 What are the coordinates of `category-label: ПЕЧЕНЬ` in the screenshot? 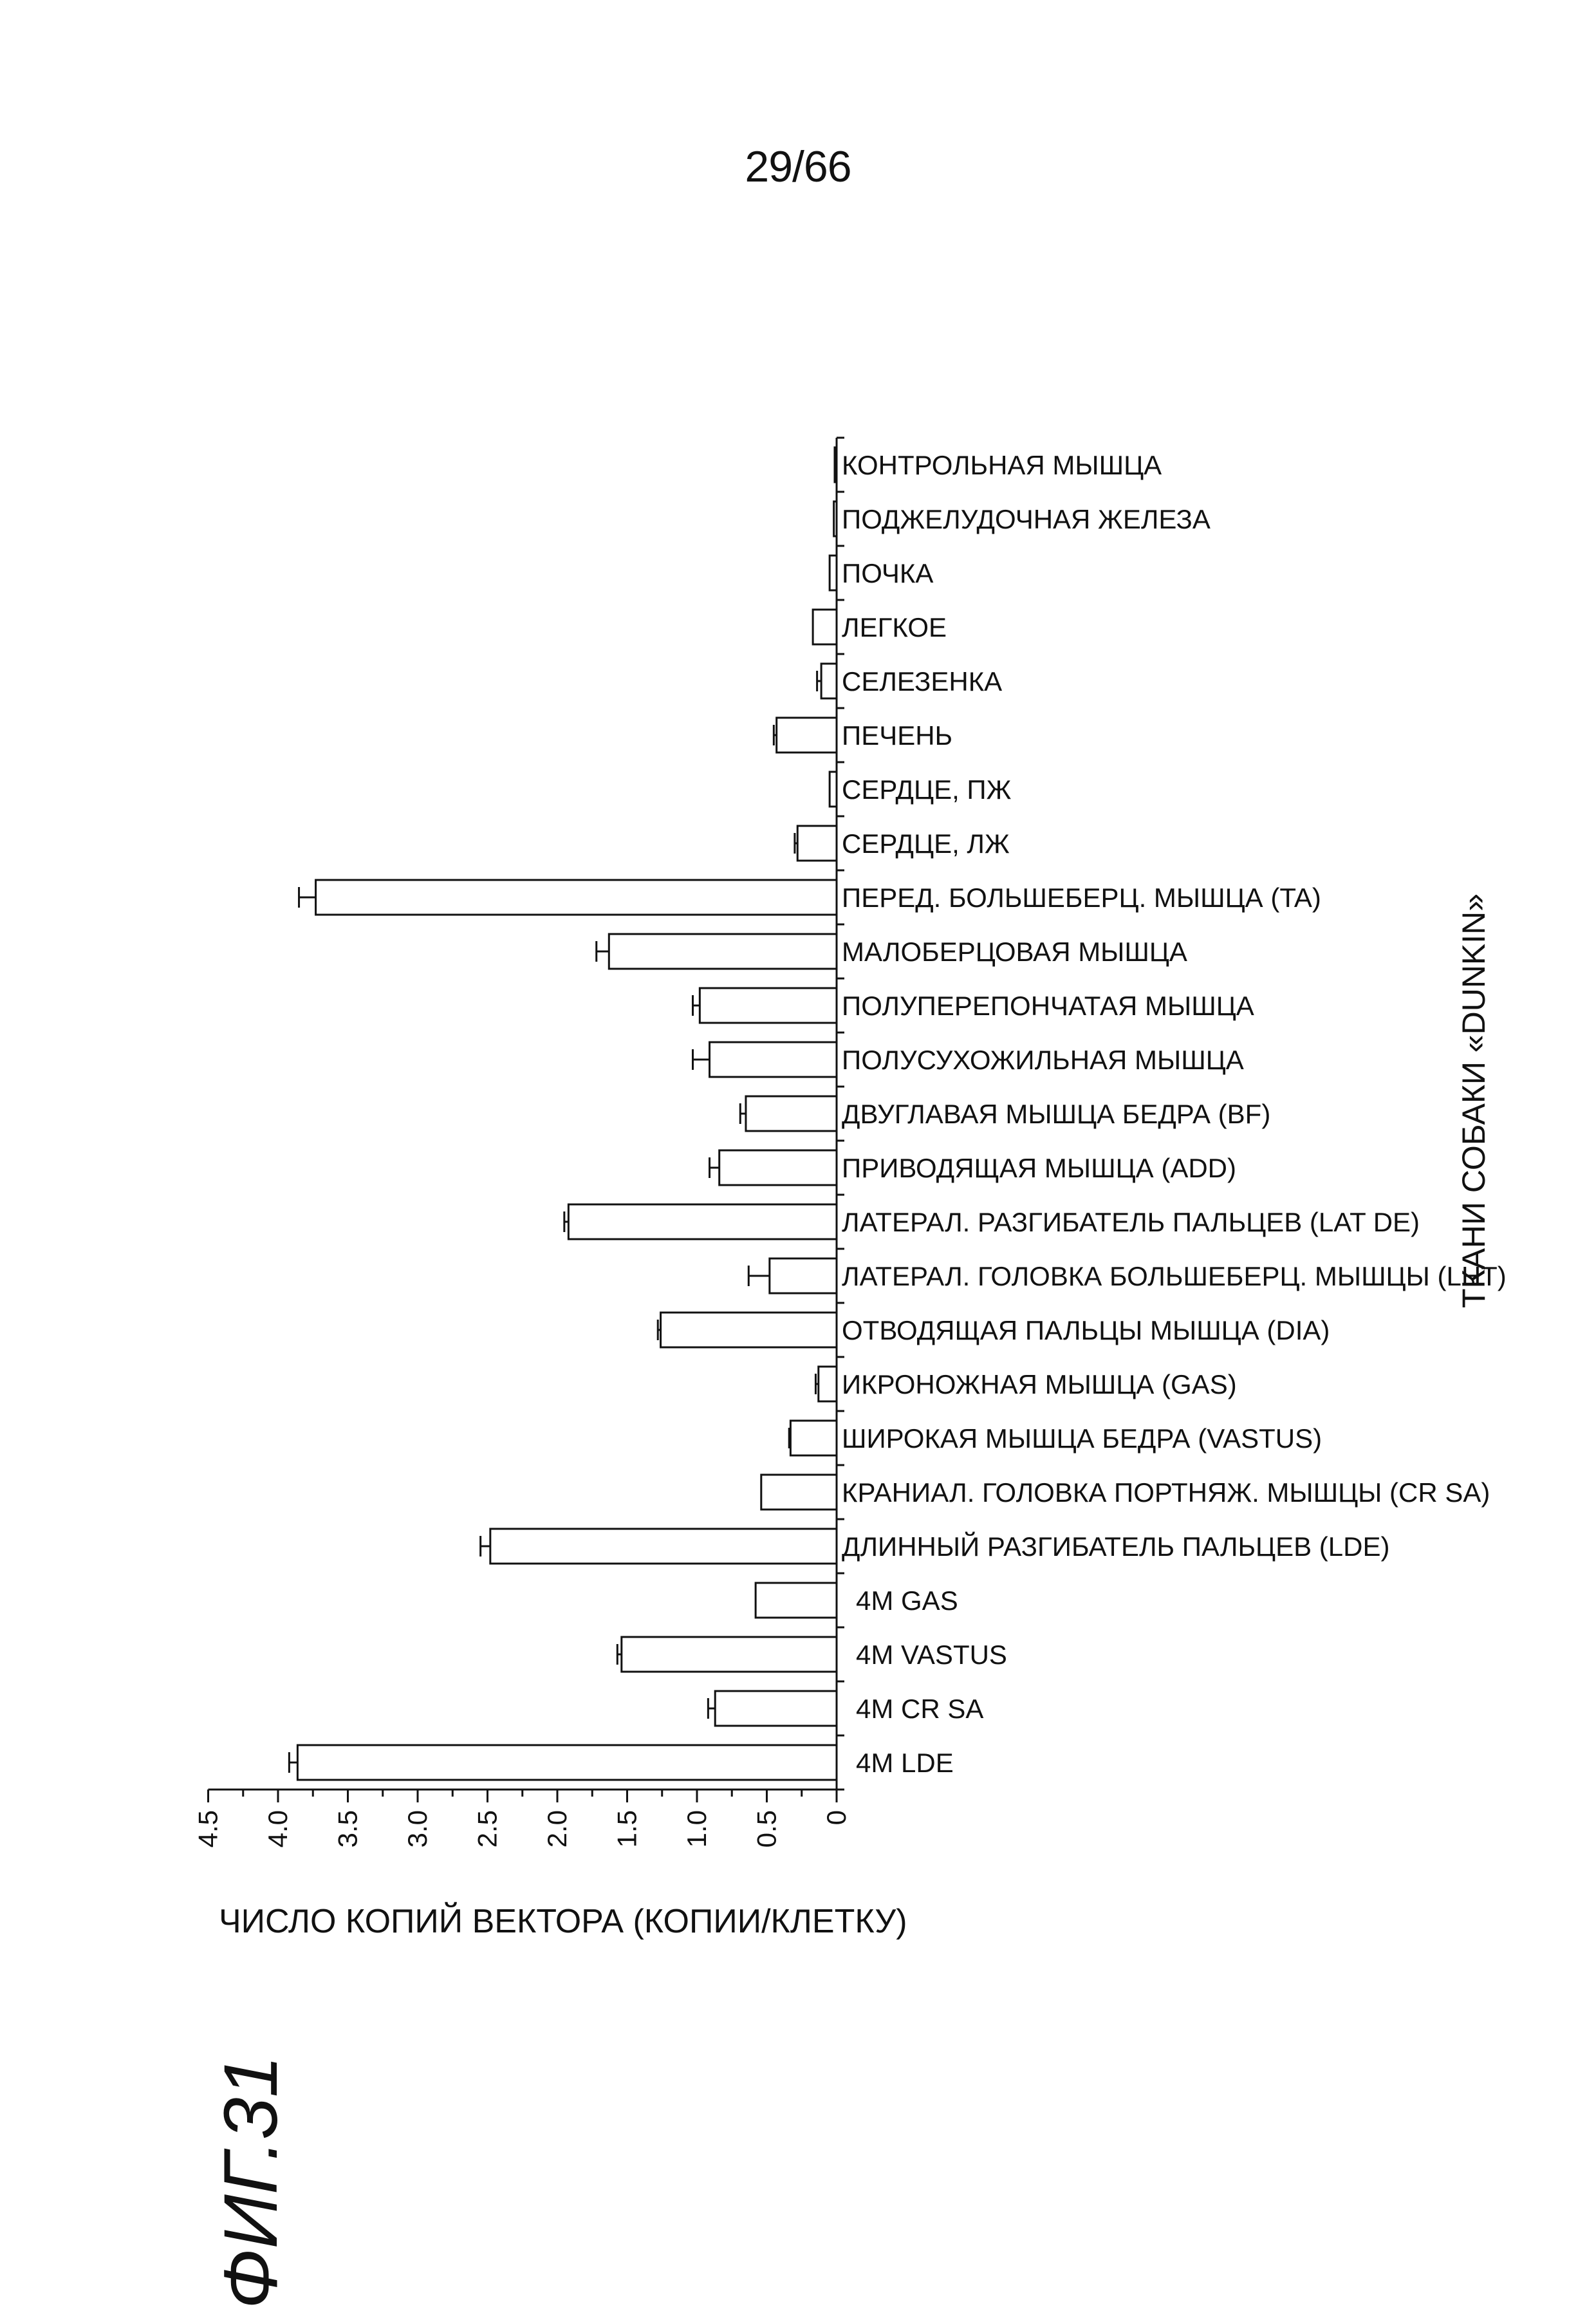 It's located at (897, 735).